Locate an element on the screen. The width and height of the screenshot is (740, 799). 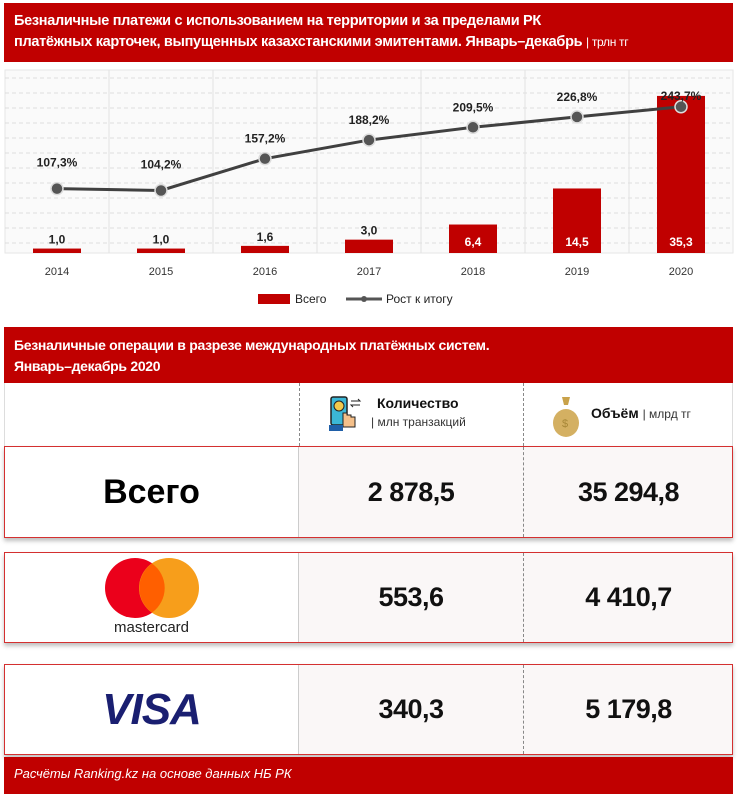
growth-label: 188,2% is located at coordinates (369, 120).